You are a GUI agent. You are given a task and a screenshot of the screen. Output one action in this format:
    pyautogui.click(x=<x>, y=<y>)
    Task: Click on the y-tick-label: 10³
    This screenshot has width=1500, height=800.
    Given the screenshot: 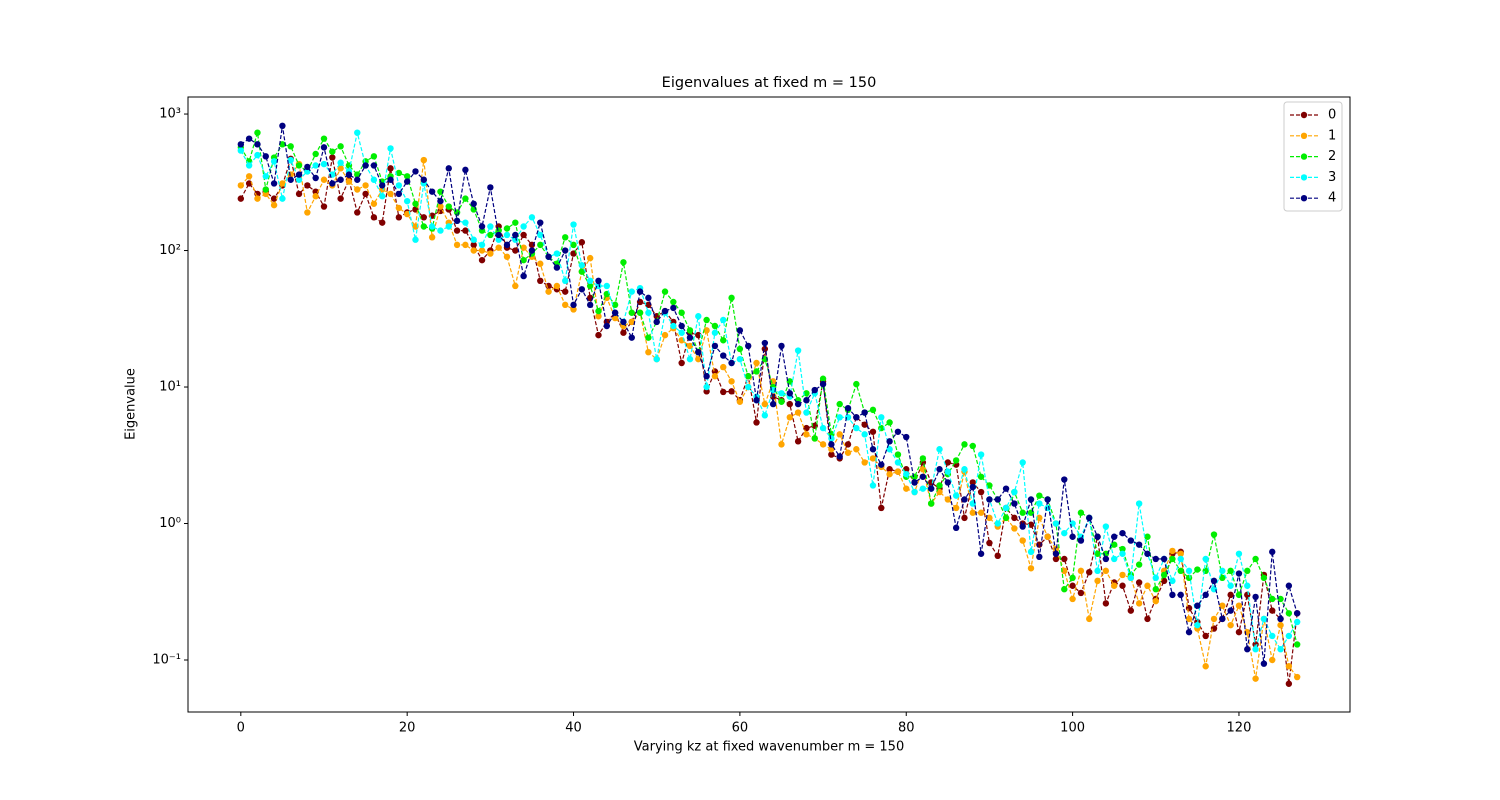 What is the action you would take?
    pyautogui.click(x=170, y=114)
    